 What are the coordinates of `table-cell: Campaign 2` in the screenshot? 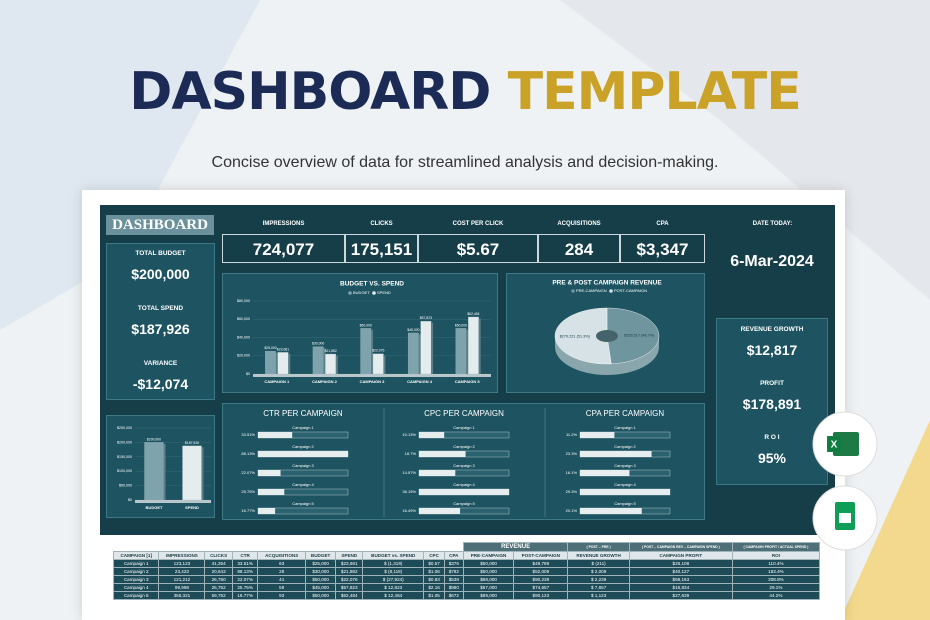 It's located at (136, 571).